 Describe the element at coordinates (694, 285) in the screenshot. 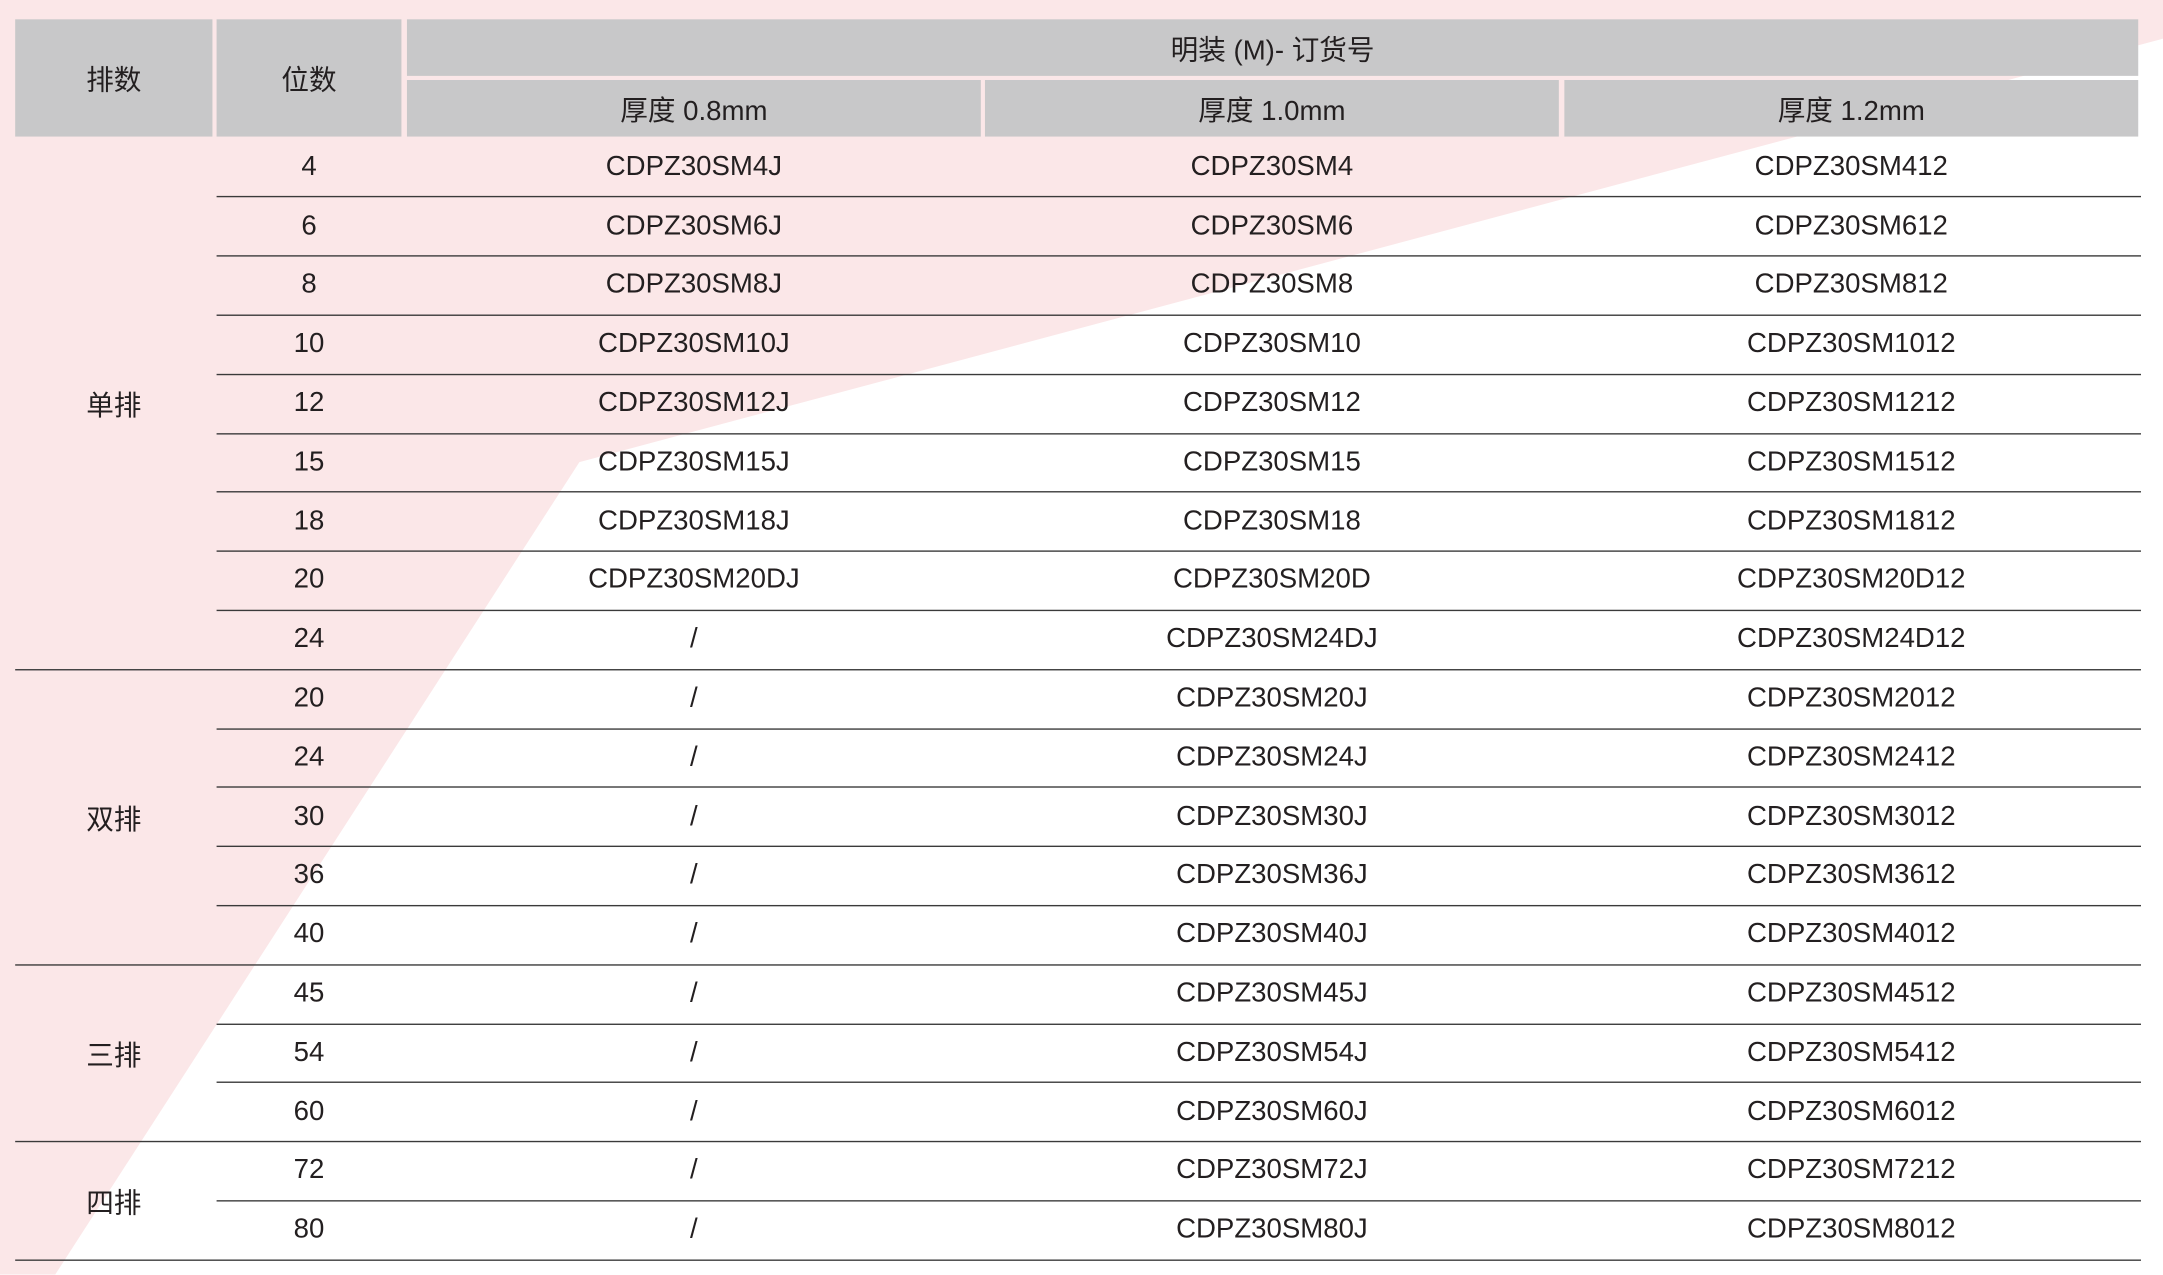

I see `order-code-cell: CDPZ30SM8J` at that location.